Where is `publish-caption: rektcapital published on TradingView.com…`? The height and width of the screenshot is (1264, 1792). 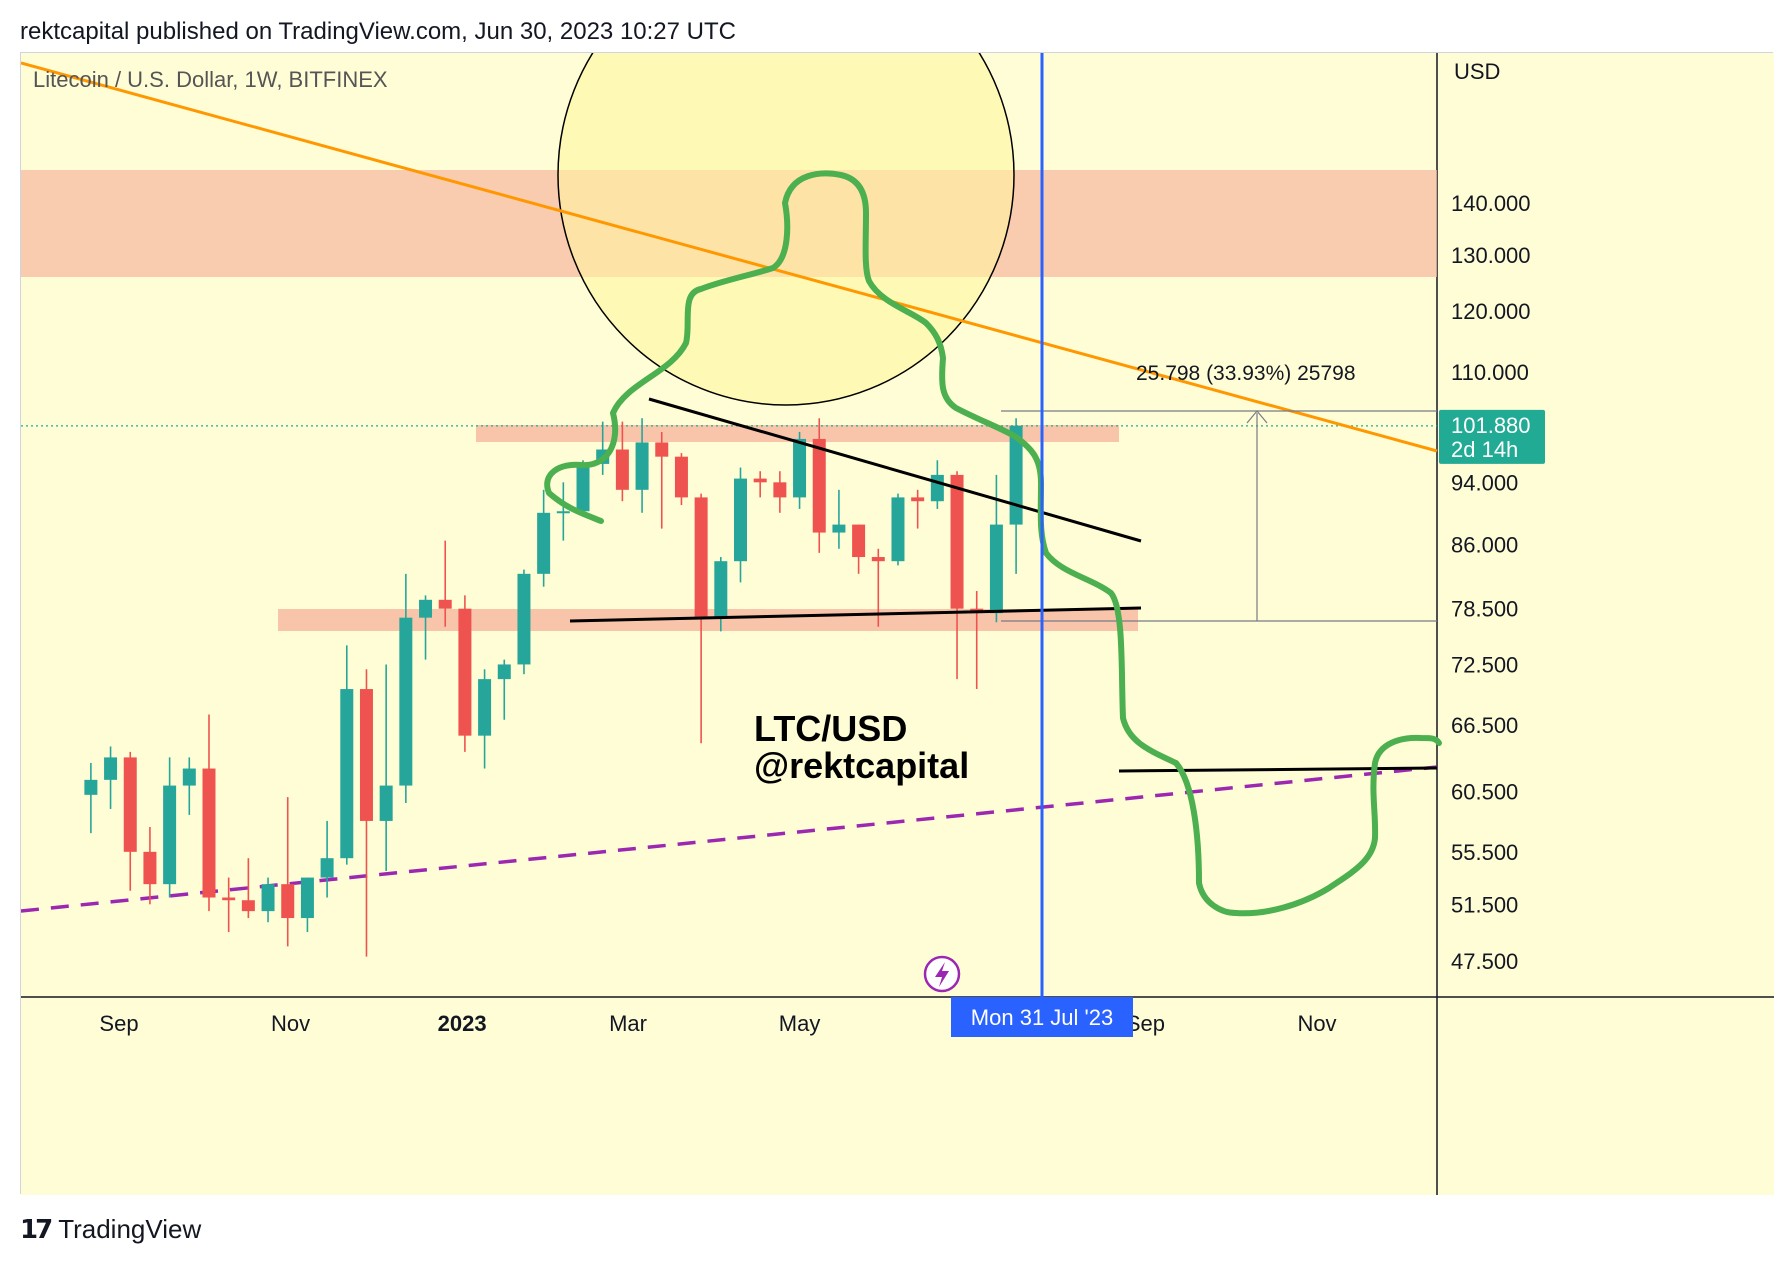 publish-caption: rektcapital published on TradingView.com… is located at coordinates (378, 31).